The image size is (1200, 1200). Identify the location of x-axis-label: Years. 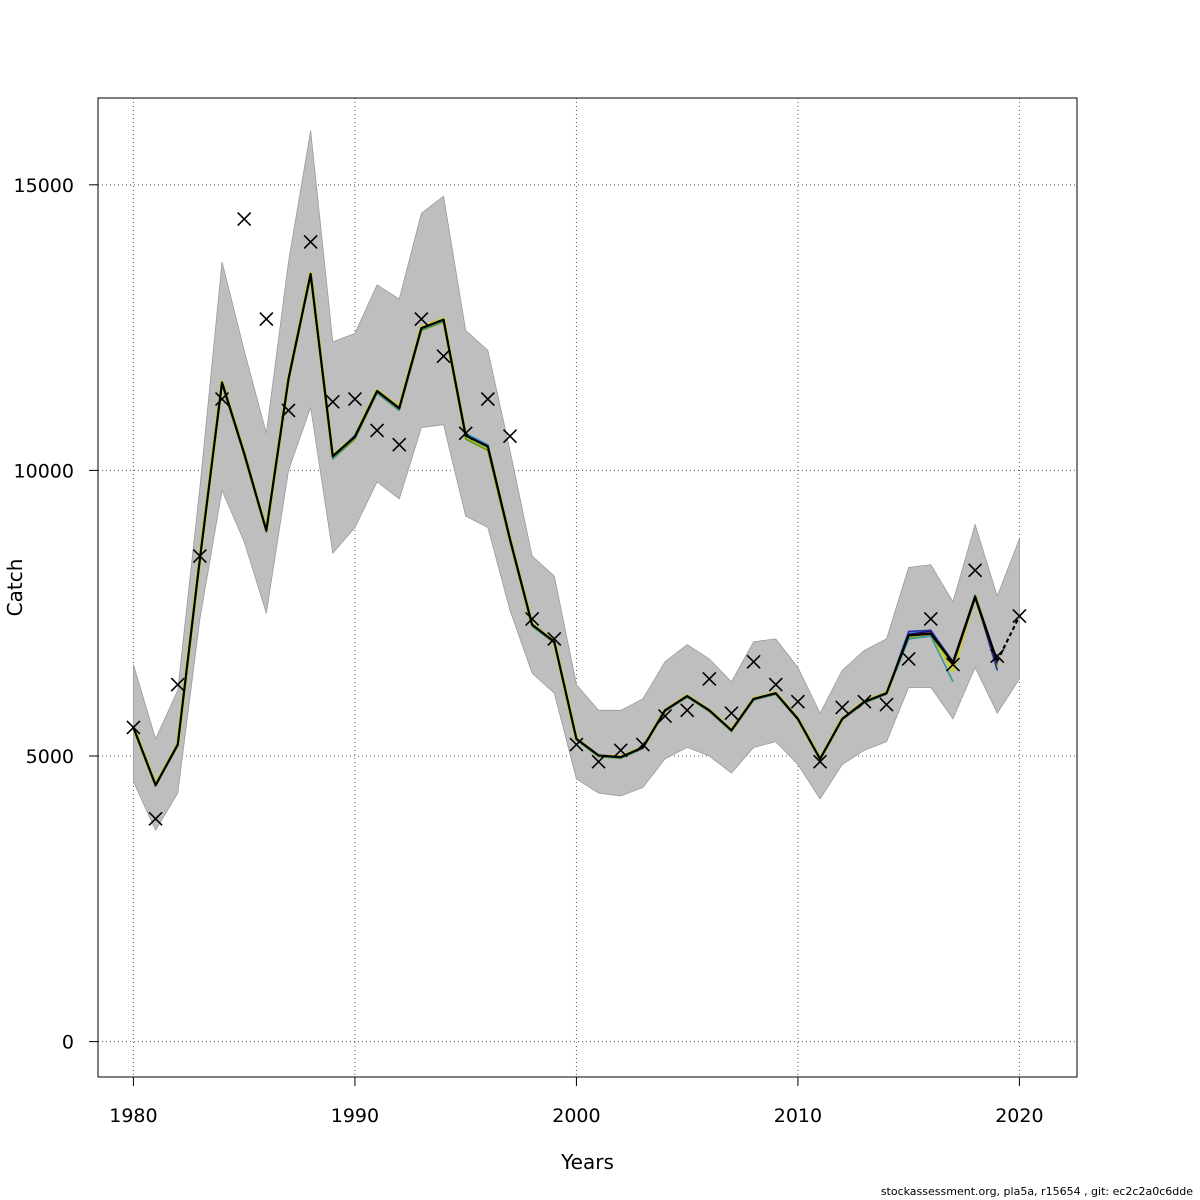
(587, 1162).